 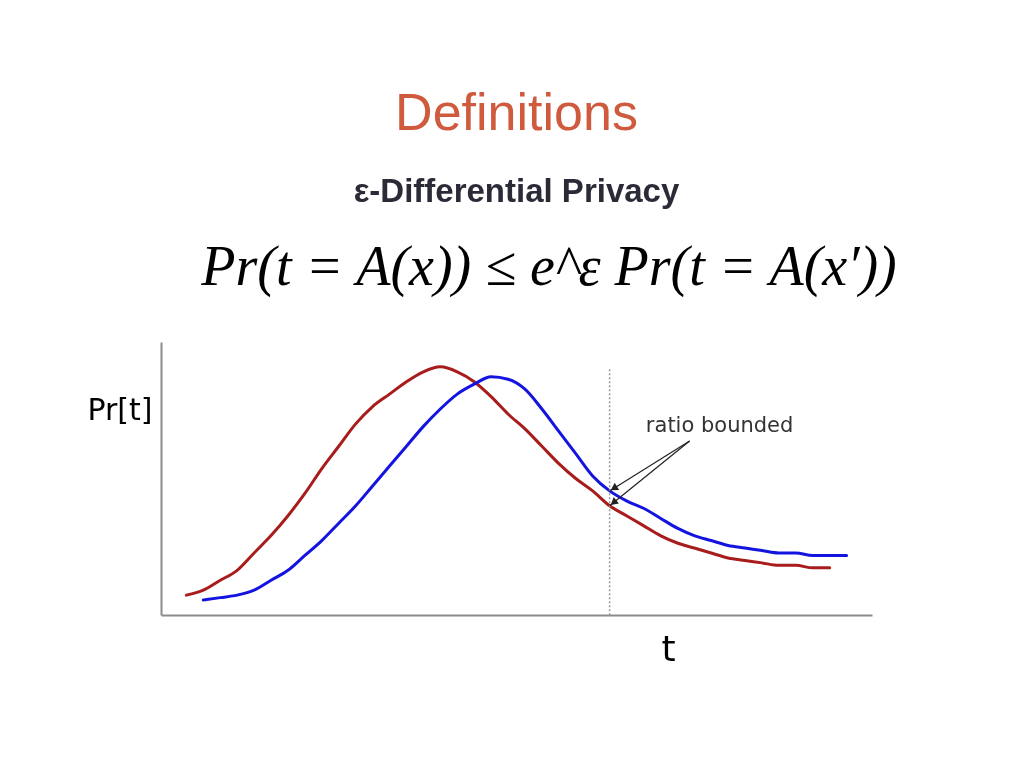 I want to click on annotation: ratio bounded, so click(x=719, y=424).